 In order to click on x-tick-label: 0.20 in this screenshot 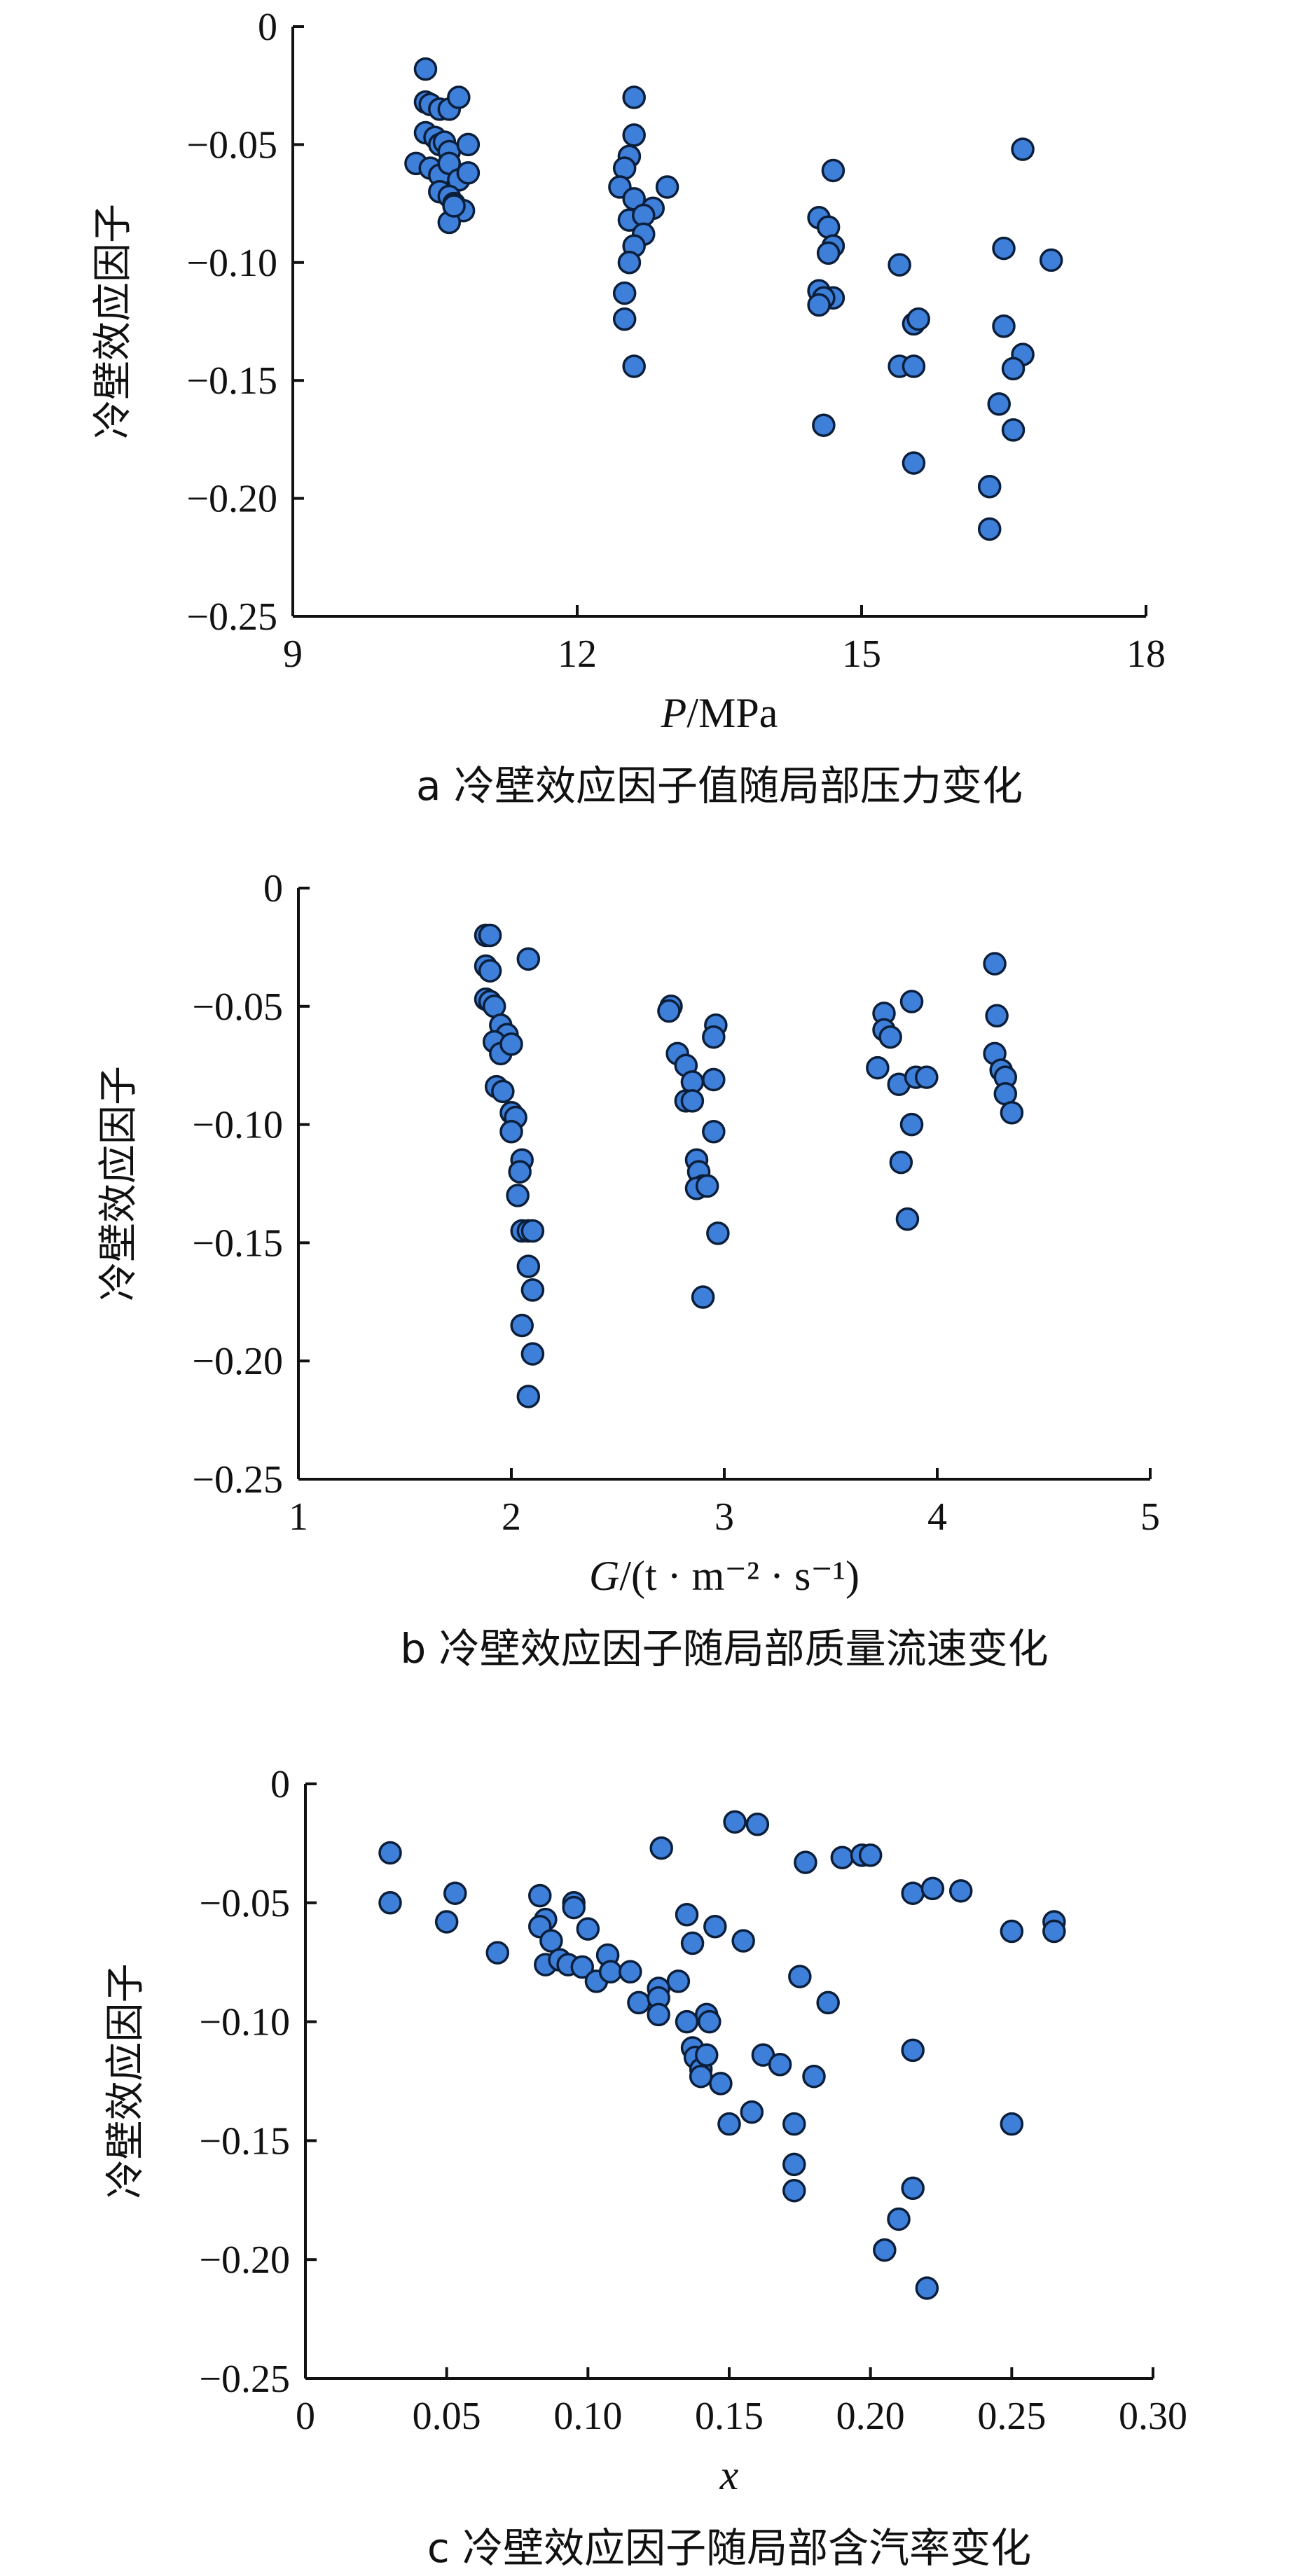, I will do `click(870, 2417)`.